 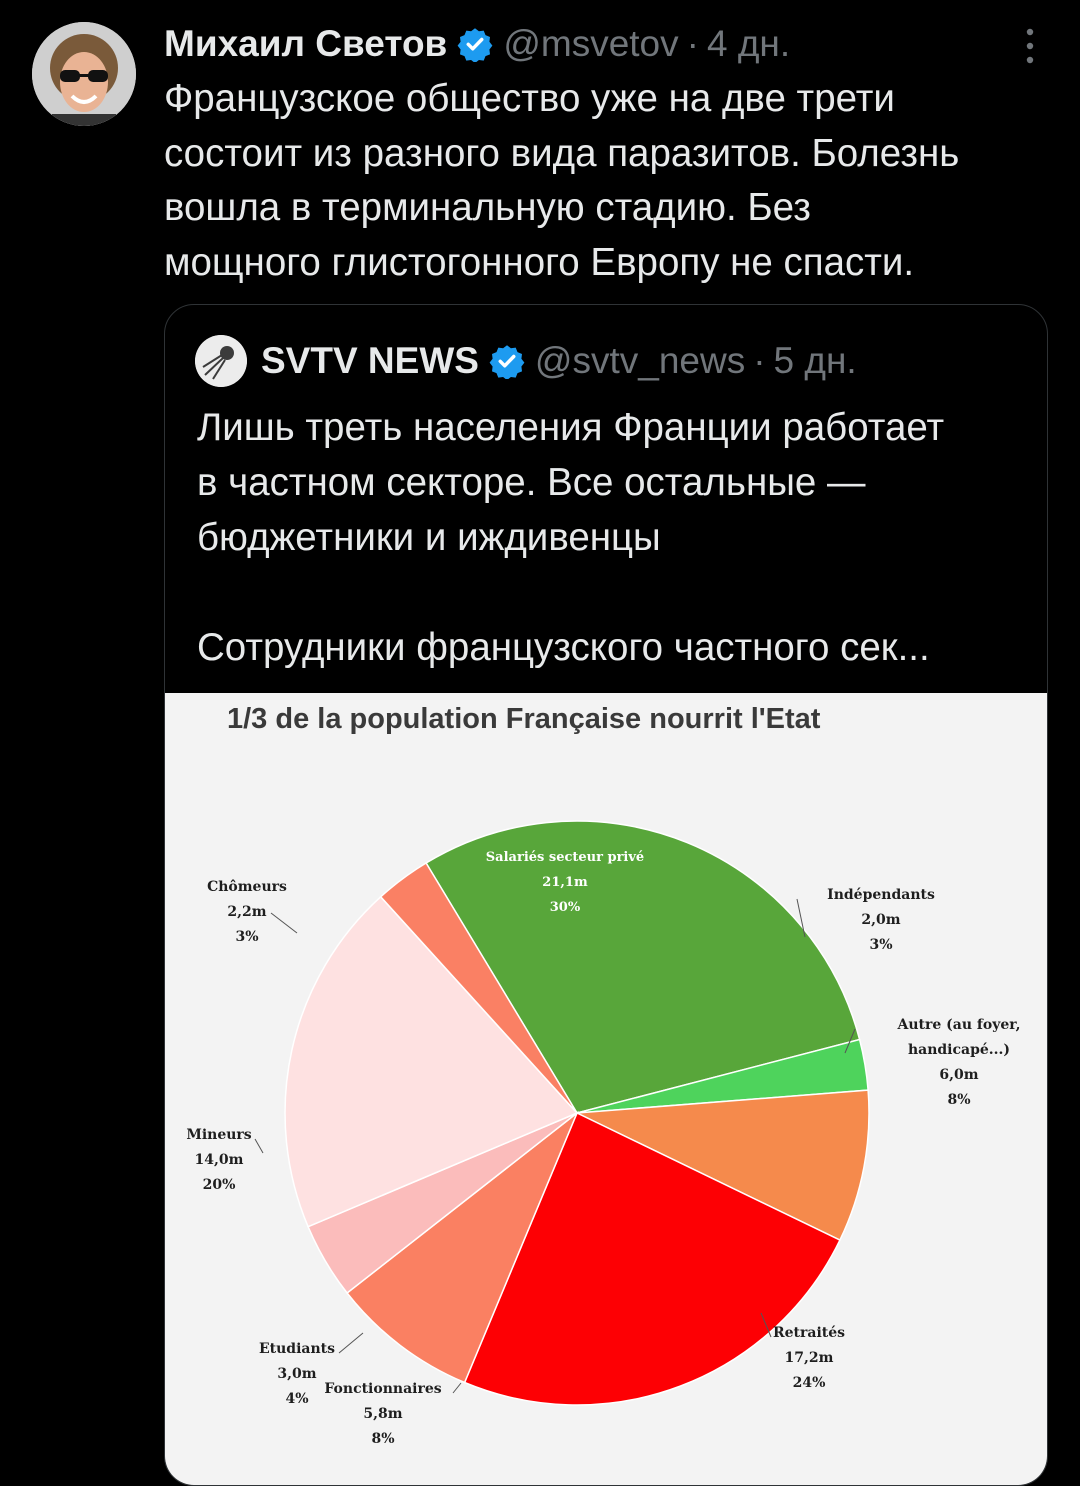 What do you see at coordinates (478, 987) in the screenshot?
I see `pie-slice-chomeurs` at bounding box center [478, 987].